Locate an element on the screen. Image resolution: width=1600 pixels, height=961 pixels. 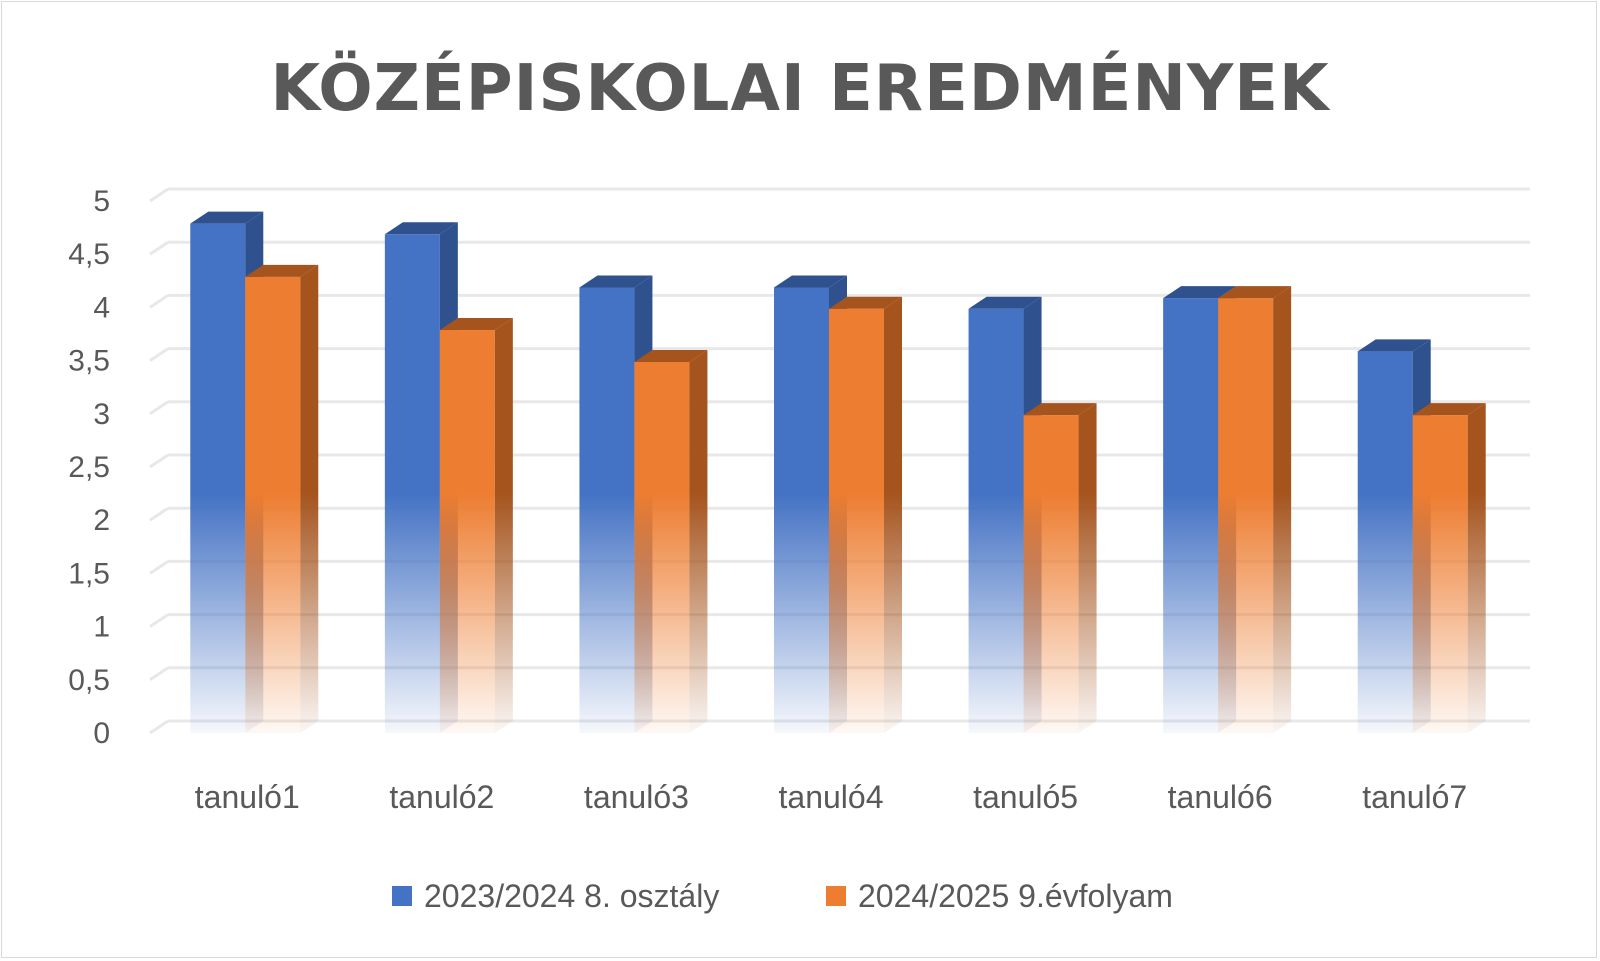
legend-label: 2023/2024 8. osztály is located at coordinates (571, 896).